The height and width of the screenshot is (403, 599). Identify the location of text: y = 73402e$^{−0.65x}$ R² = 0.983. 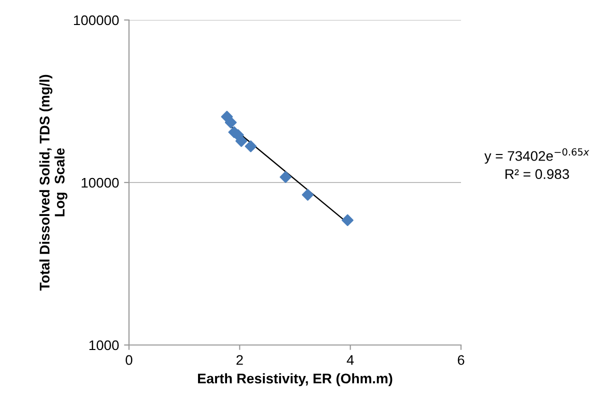
(537, 164).